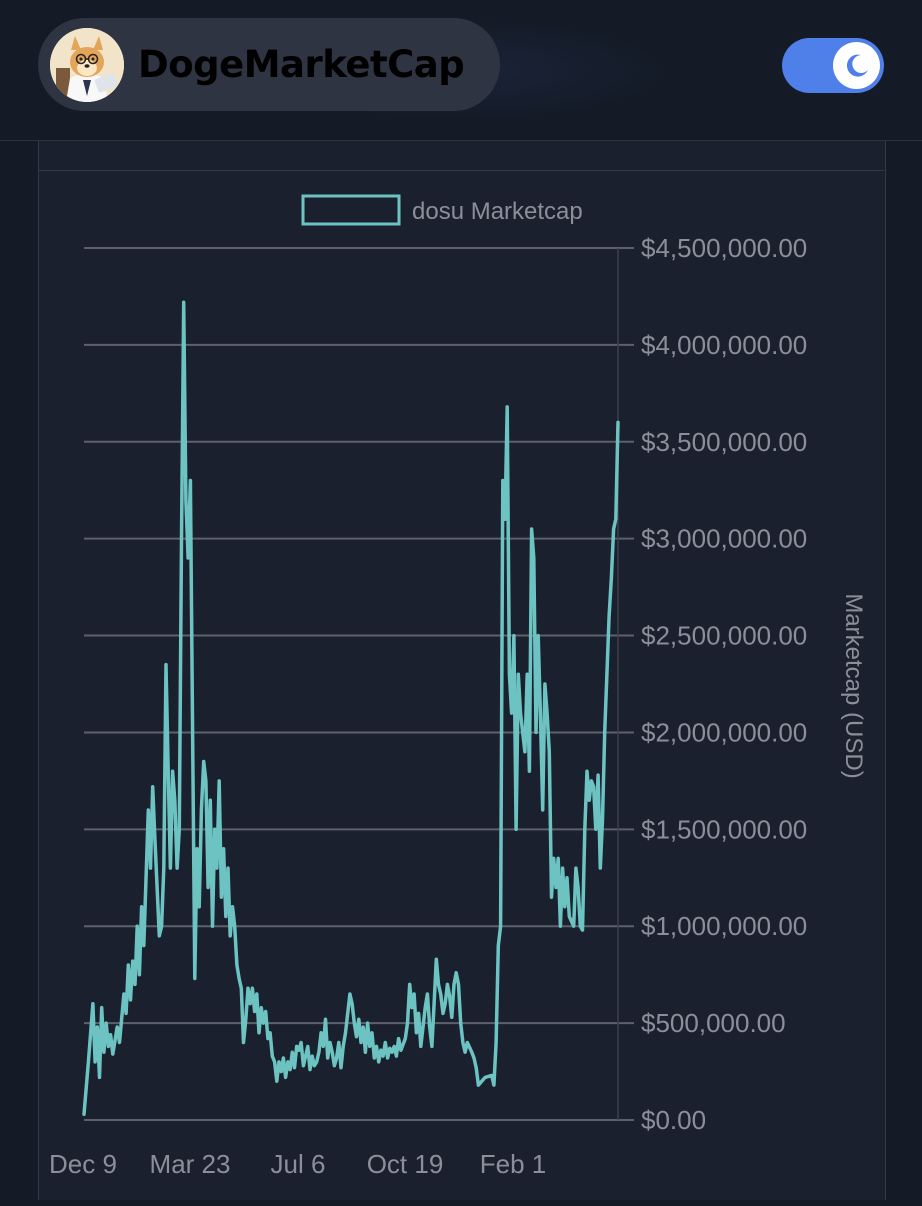 This screenshot has height=1206, width=922. What do you see at coordinates (673, 1120) in the screenshot?
I see `y-tick-label: $0.00` at bounding box center [673, 1120].